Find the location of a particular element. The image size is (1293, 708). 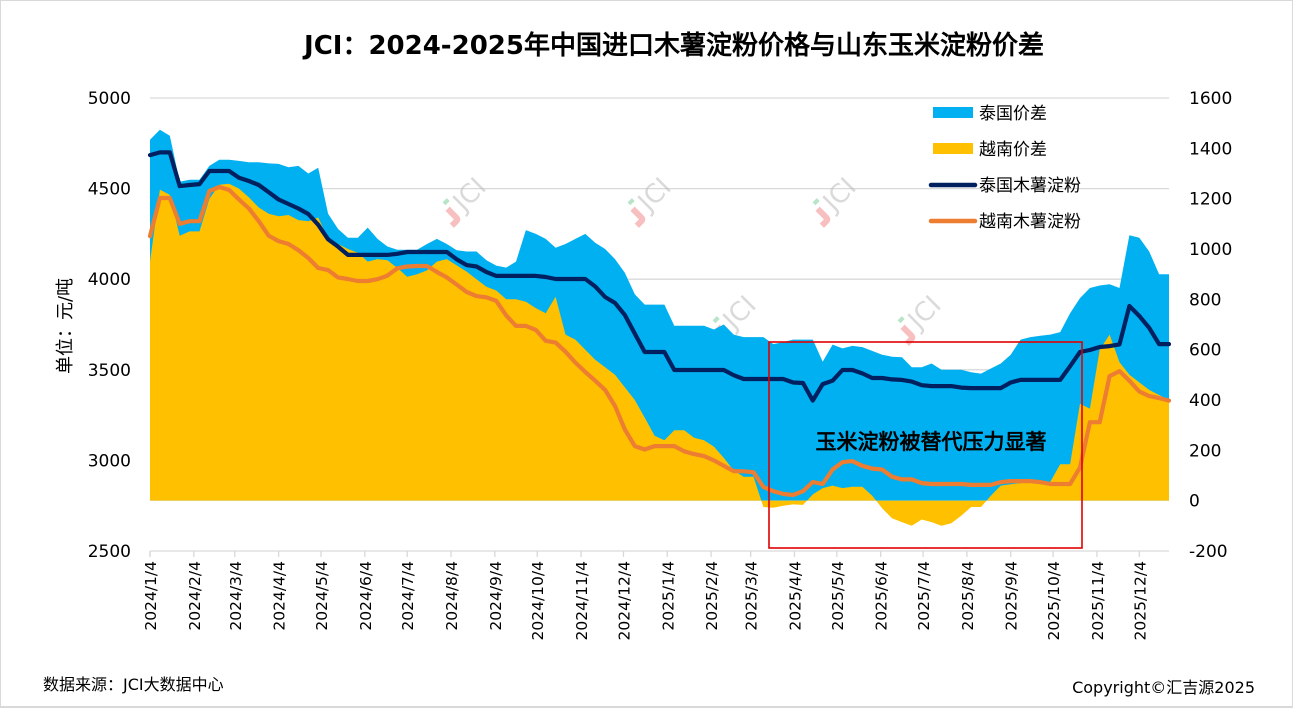

x-tick-label: 2025/2/4 is located at coordinates (712, 596).